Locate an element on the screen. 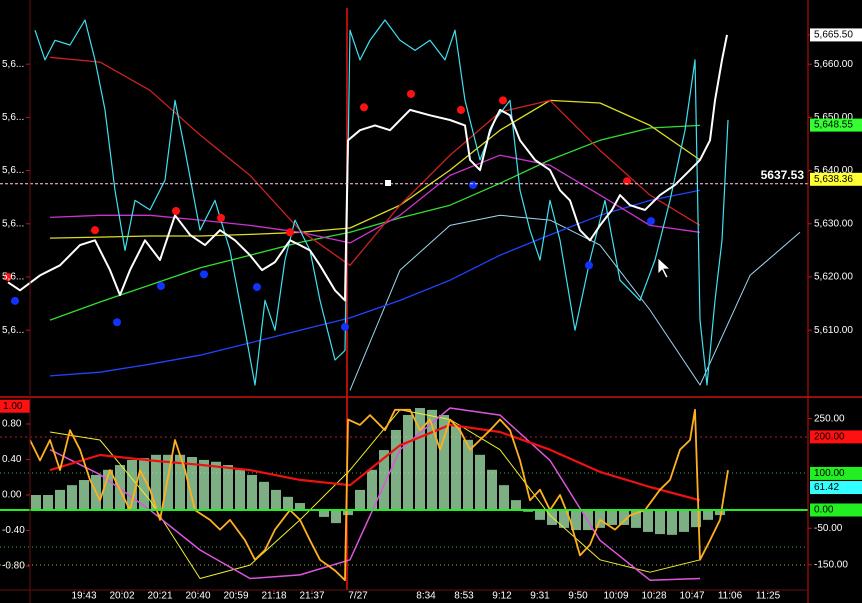  y-tick-label: 250.00 is located at coordinates (829, 418).